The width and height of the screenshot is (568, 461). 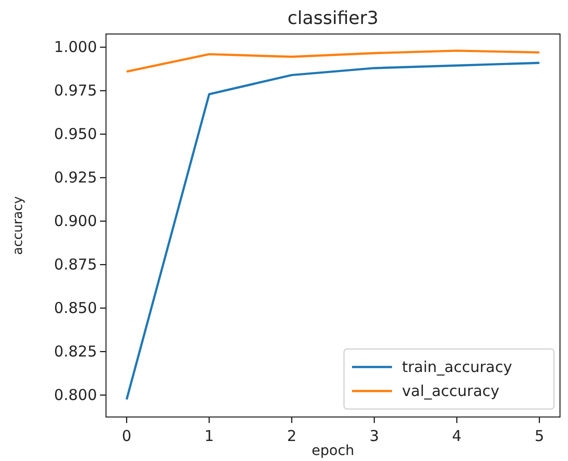 I want to click on y-tick-label: 0.950, so click(x=75, y=133).